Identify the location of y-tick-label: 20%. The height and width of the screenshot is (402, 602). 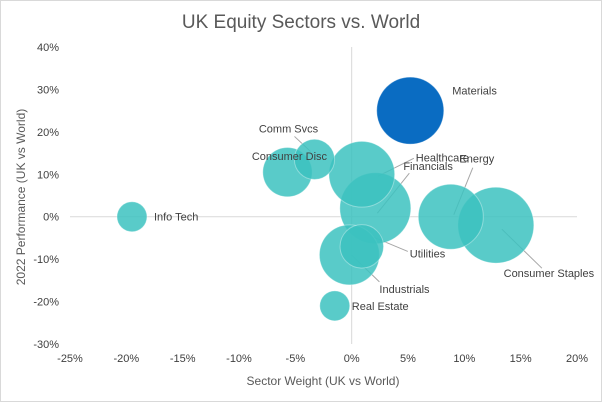
(48, 133).